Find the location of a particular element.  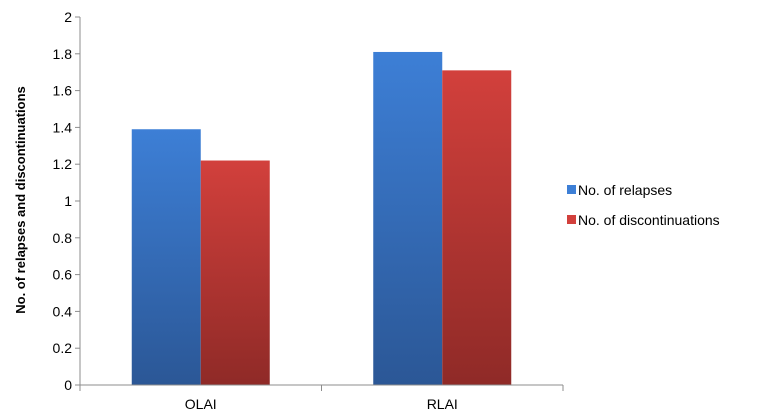

legend: No. of relapses No. of discontinuations is located at coordinates (643, 205).